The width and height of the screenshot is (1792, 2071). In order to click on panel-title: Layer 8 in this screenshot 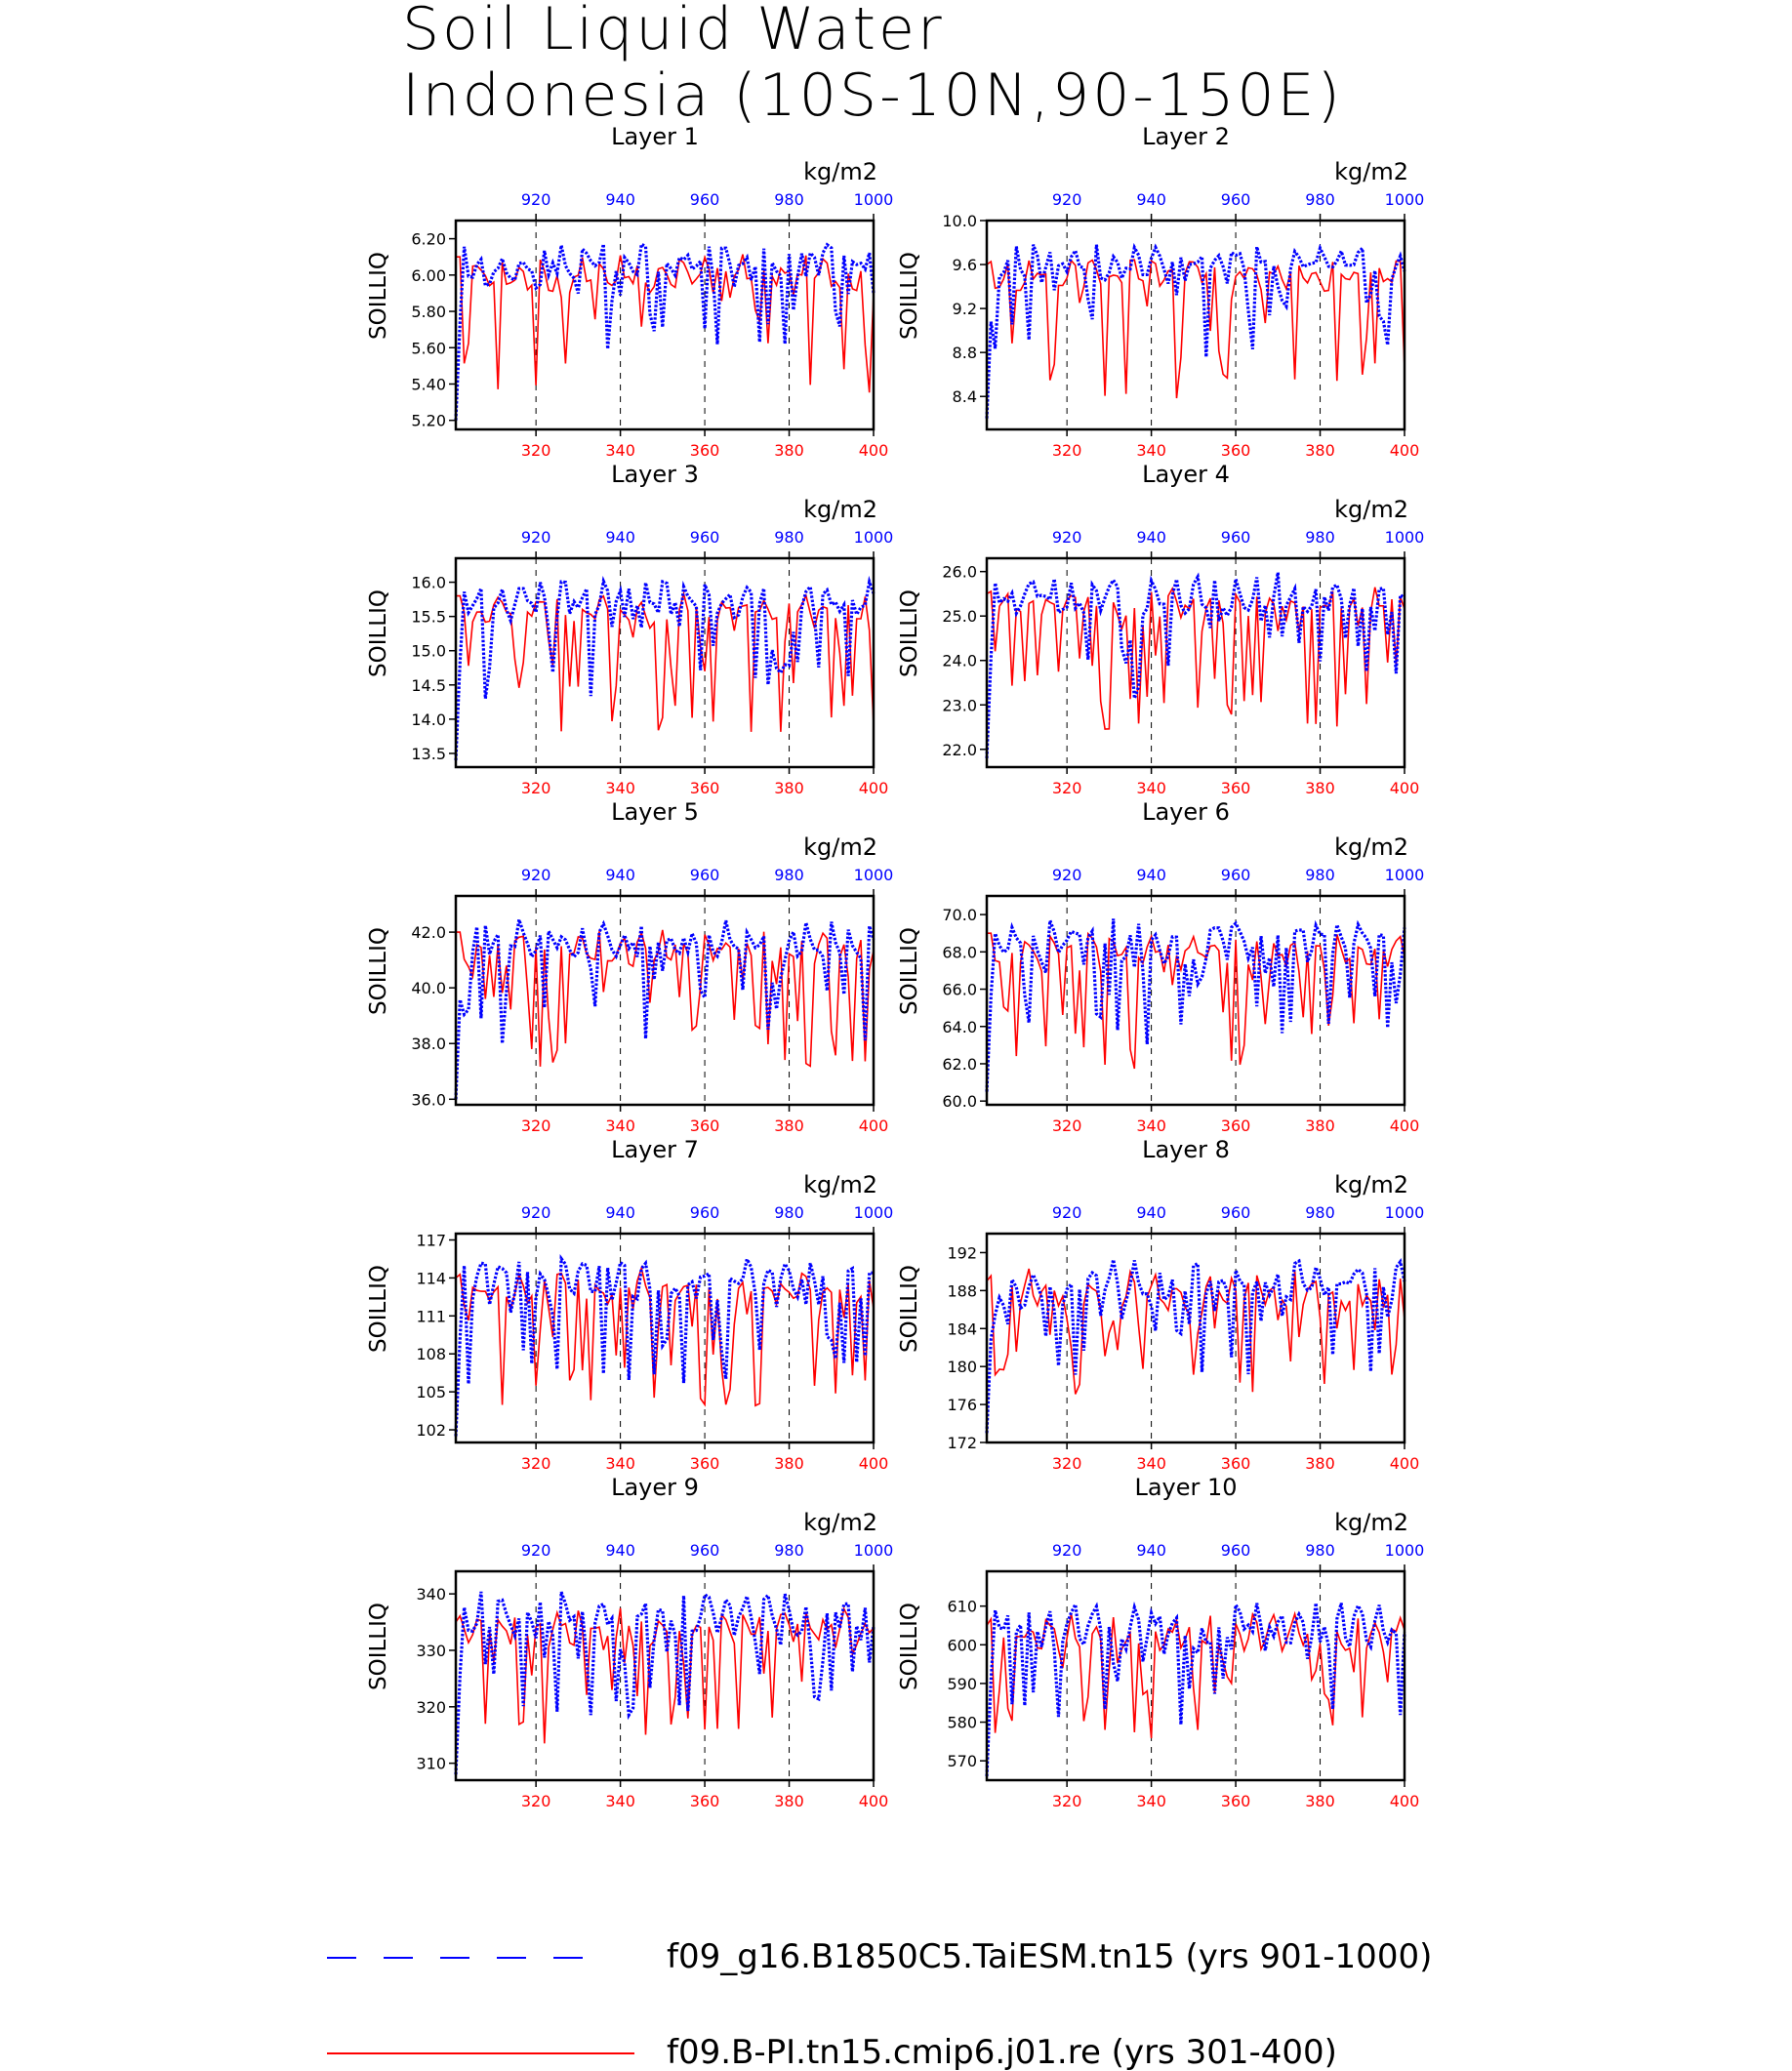, I will do `click(1186, 1150)`.